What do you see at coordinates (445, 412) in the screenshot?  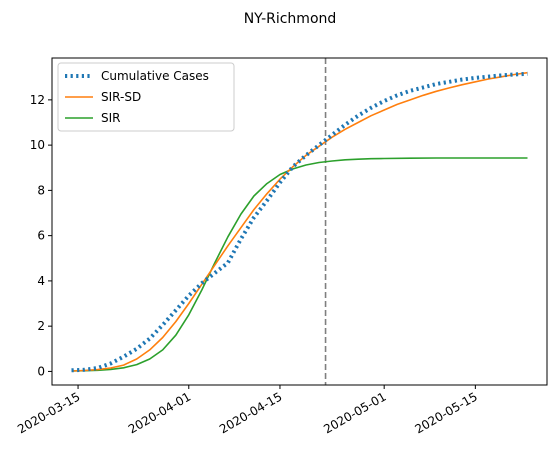 I see `x-tick-label: 2020-05-15` at bounding box center [445, 412].